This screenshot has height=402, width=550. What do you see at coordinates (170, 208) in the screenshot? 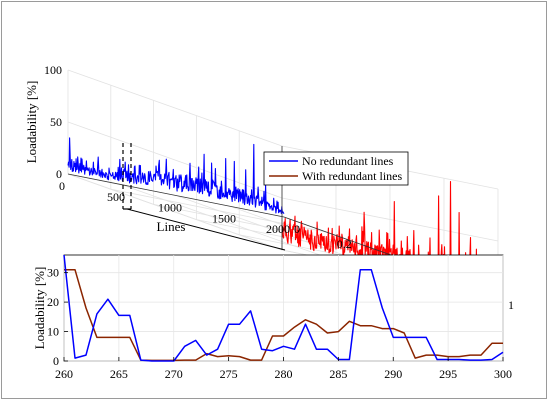
I see `x-tick-label: 1000` at bounding box center [170, 208].